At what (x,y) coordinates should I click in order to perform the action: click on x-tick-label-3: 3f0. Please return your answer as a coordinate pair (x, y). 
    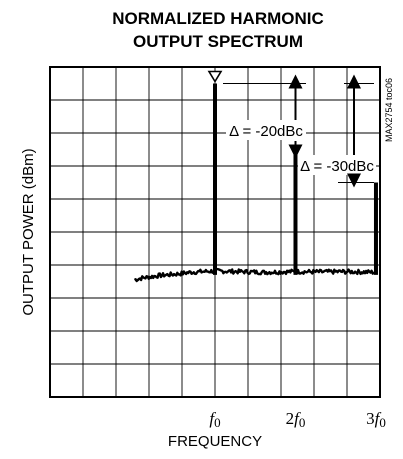
    Looking at the image, I should click on (376, 419).